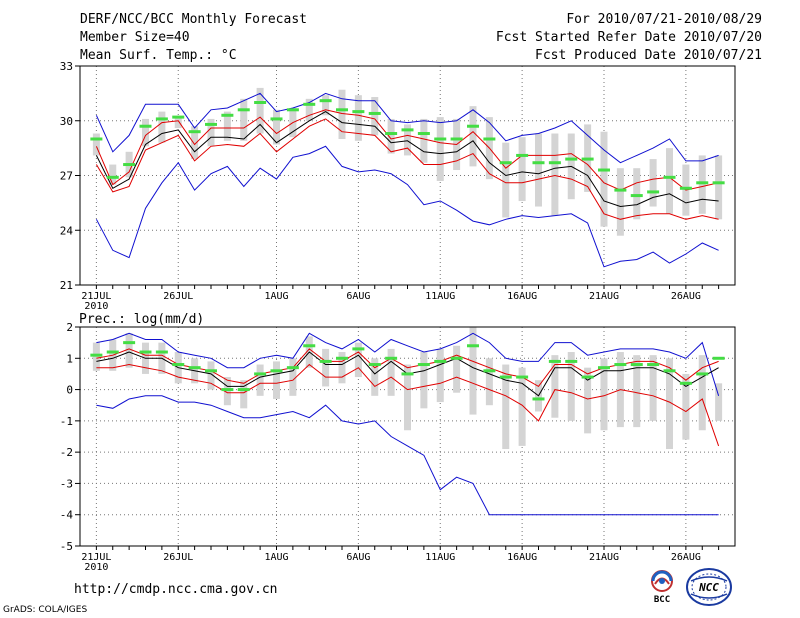  Describe the element at coordinates (66, 546) in the screenshot. I see `y-tick-label: -5` at that location.